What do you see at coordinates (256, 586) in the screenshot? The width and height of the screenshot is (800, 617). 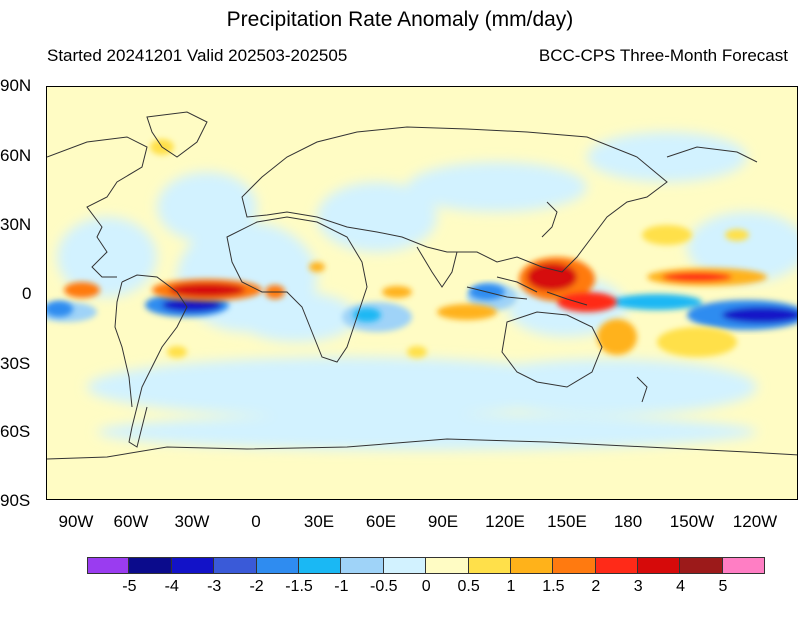 I see `colorbar-label: -2` at bounding box center [256, 586].